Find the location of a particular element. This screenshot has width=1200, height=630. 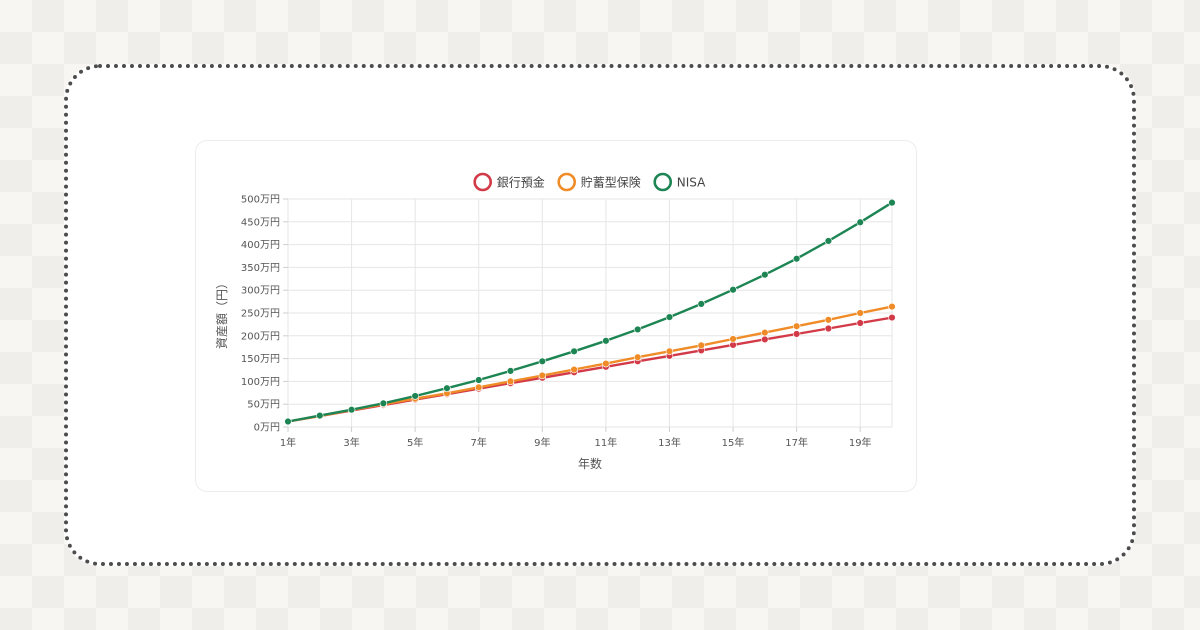

legend-label: 貯蓄型保険 is located at coordinates (611, 183).